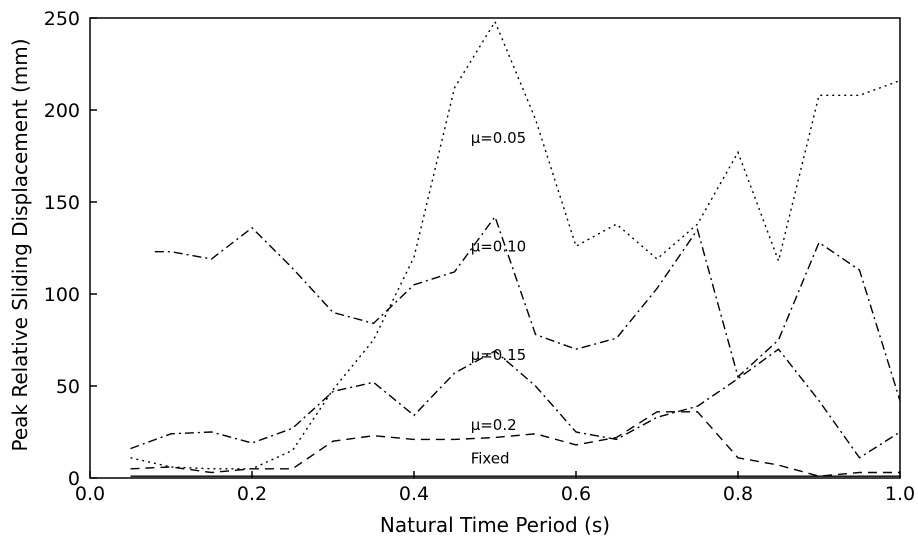 Image resolution: width=918 pixels, height=540 pixels. Describe the element at coordinates (499, 355) in the screenshot. I see `series-label-2: μ=0.15` at that location.